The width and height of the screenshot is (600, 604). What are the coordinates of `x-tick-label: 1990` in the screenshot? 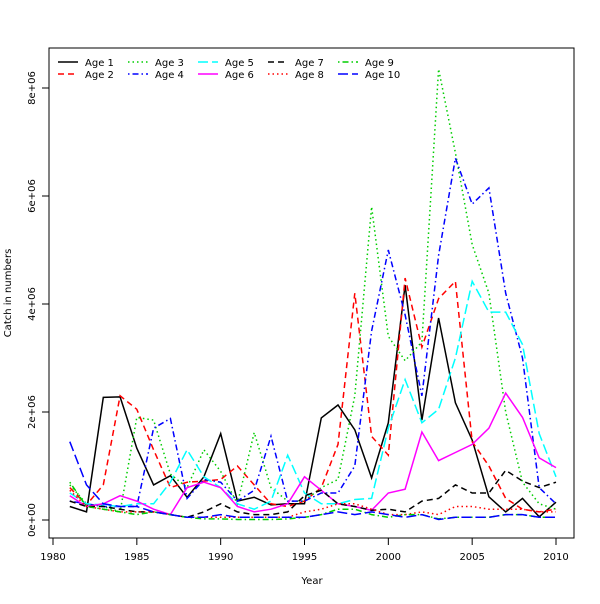 It's located at (220, 557).